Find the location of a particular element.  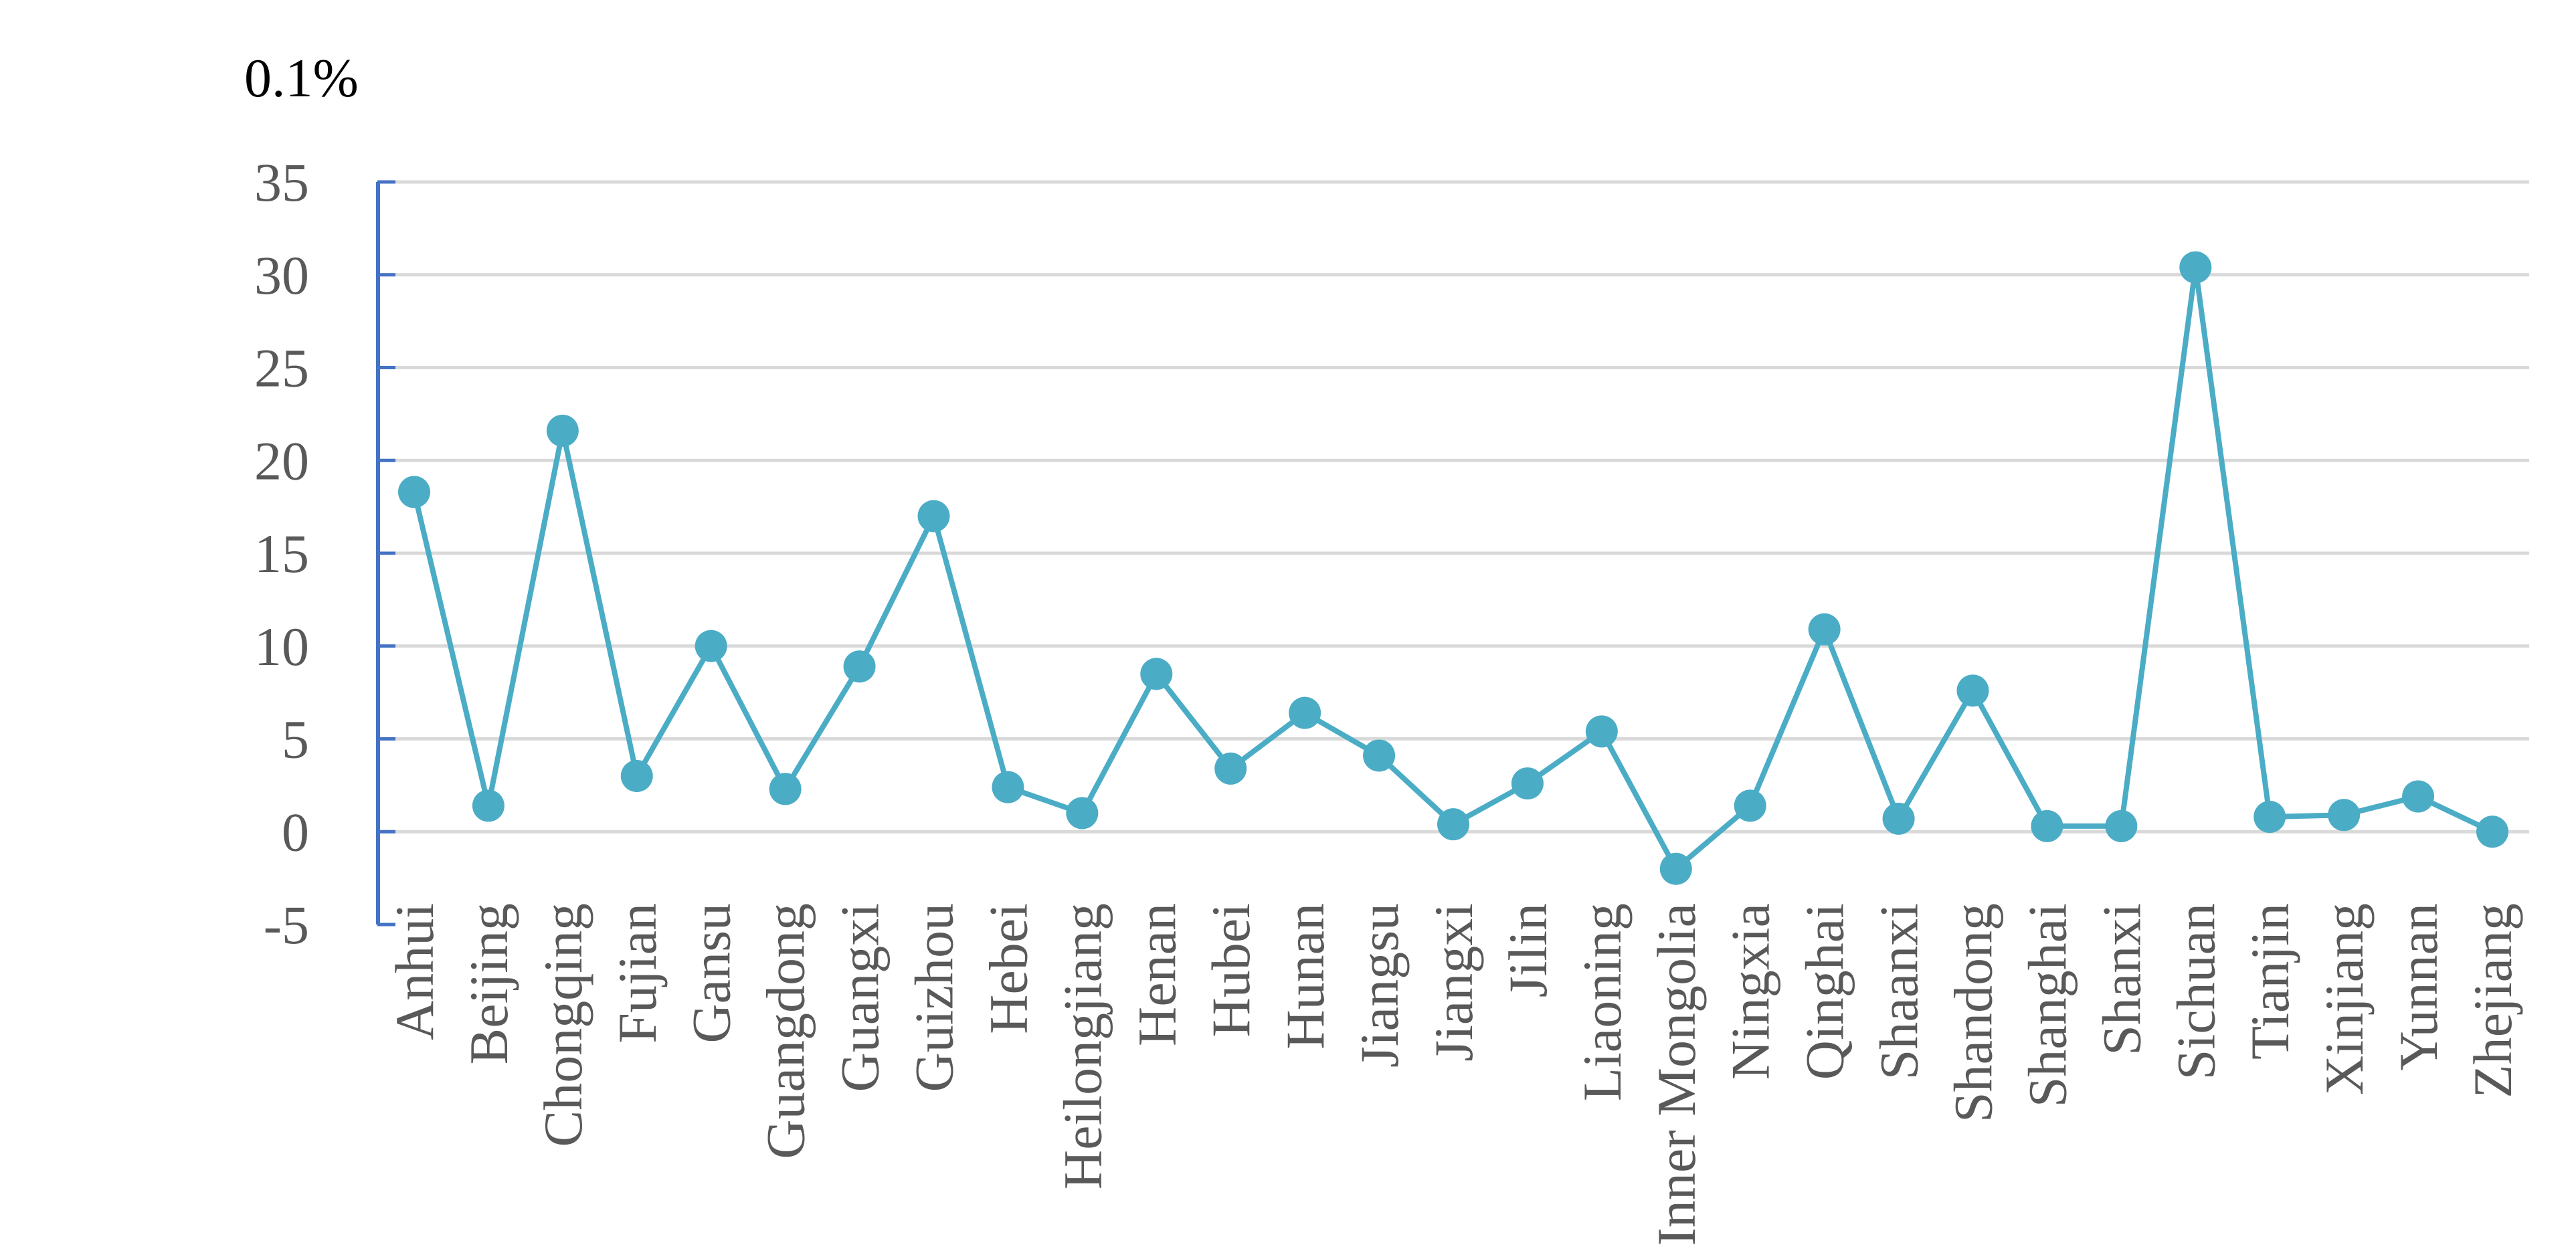

x-tick-label: Guangxi is located at coordinates (860, 997).